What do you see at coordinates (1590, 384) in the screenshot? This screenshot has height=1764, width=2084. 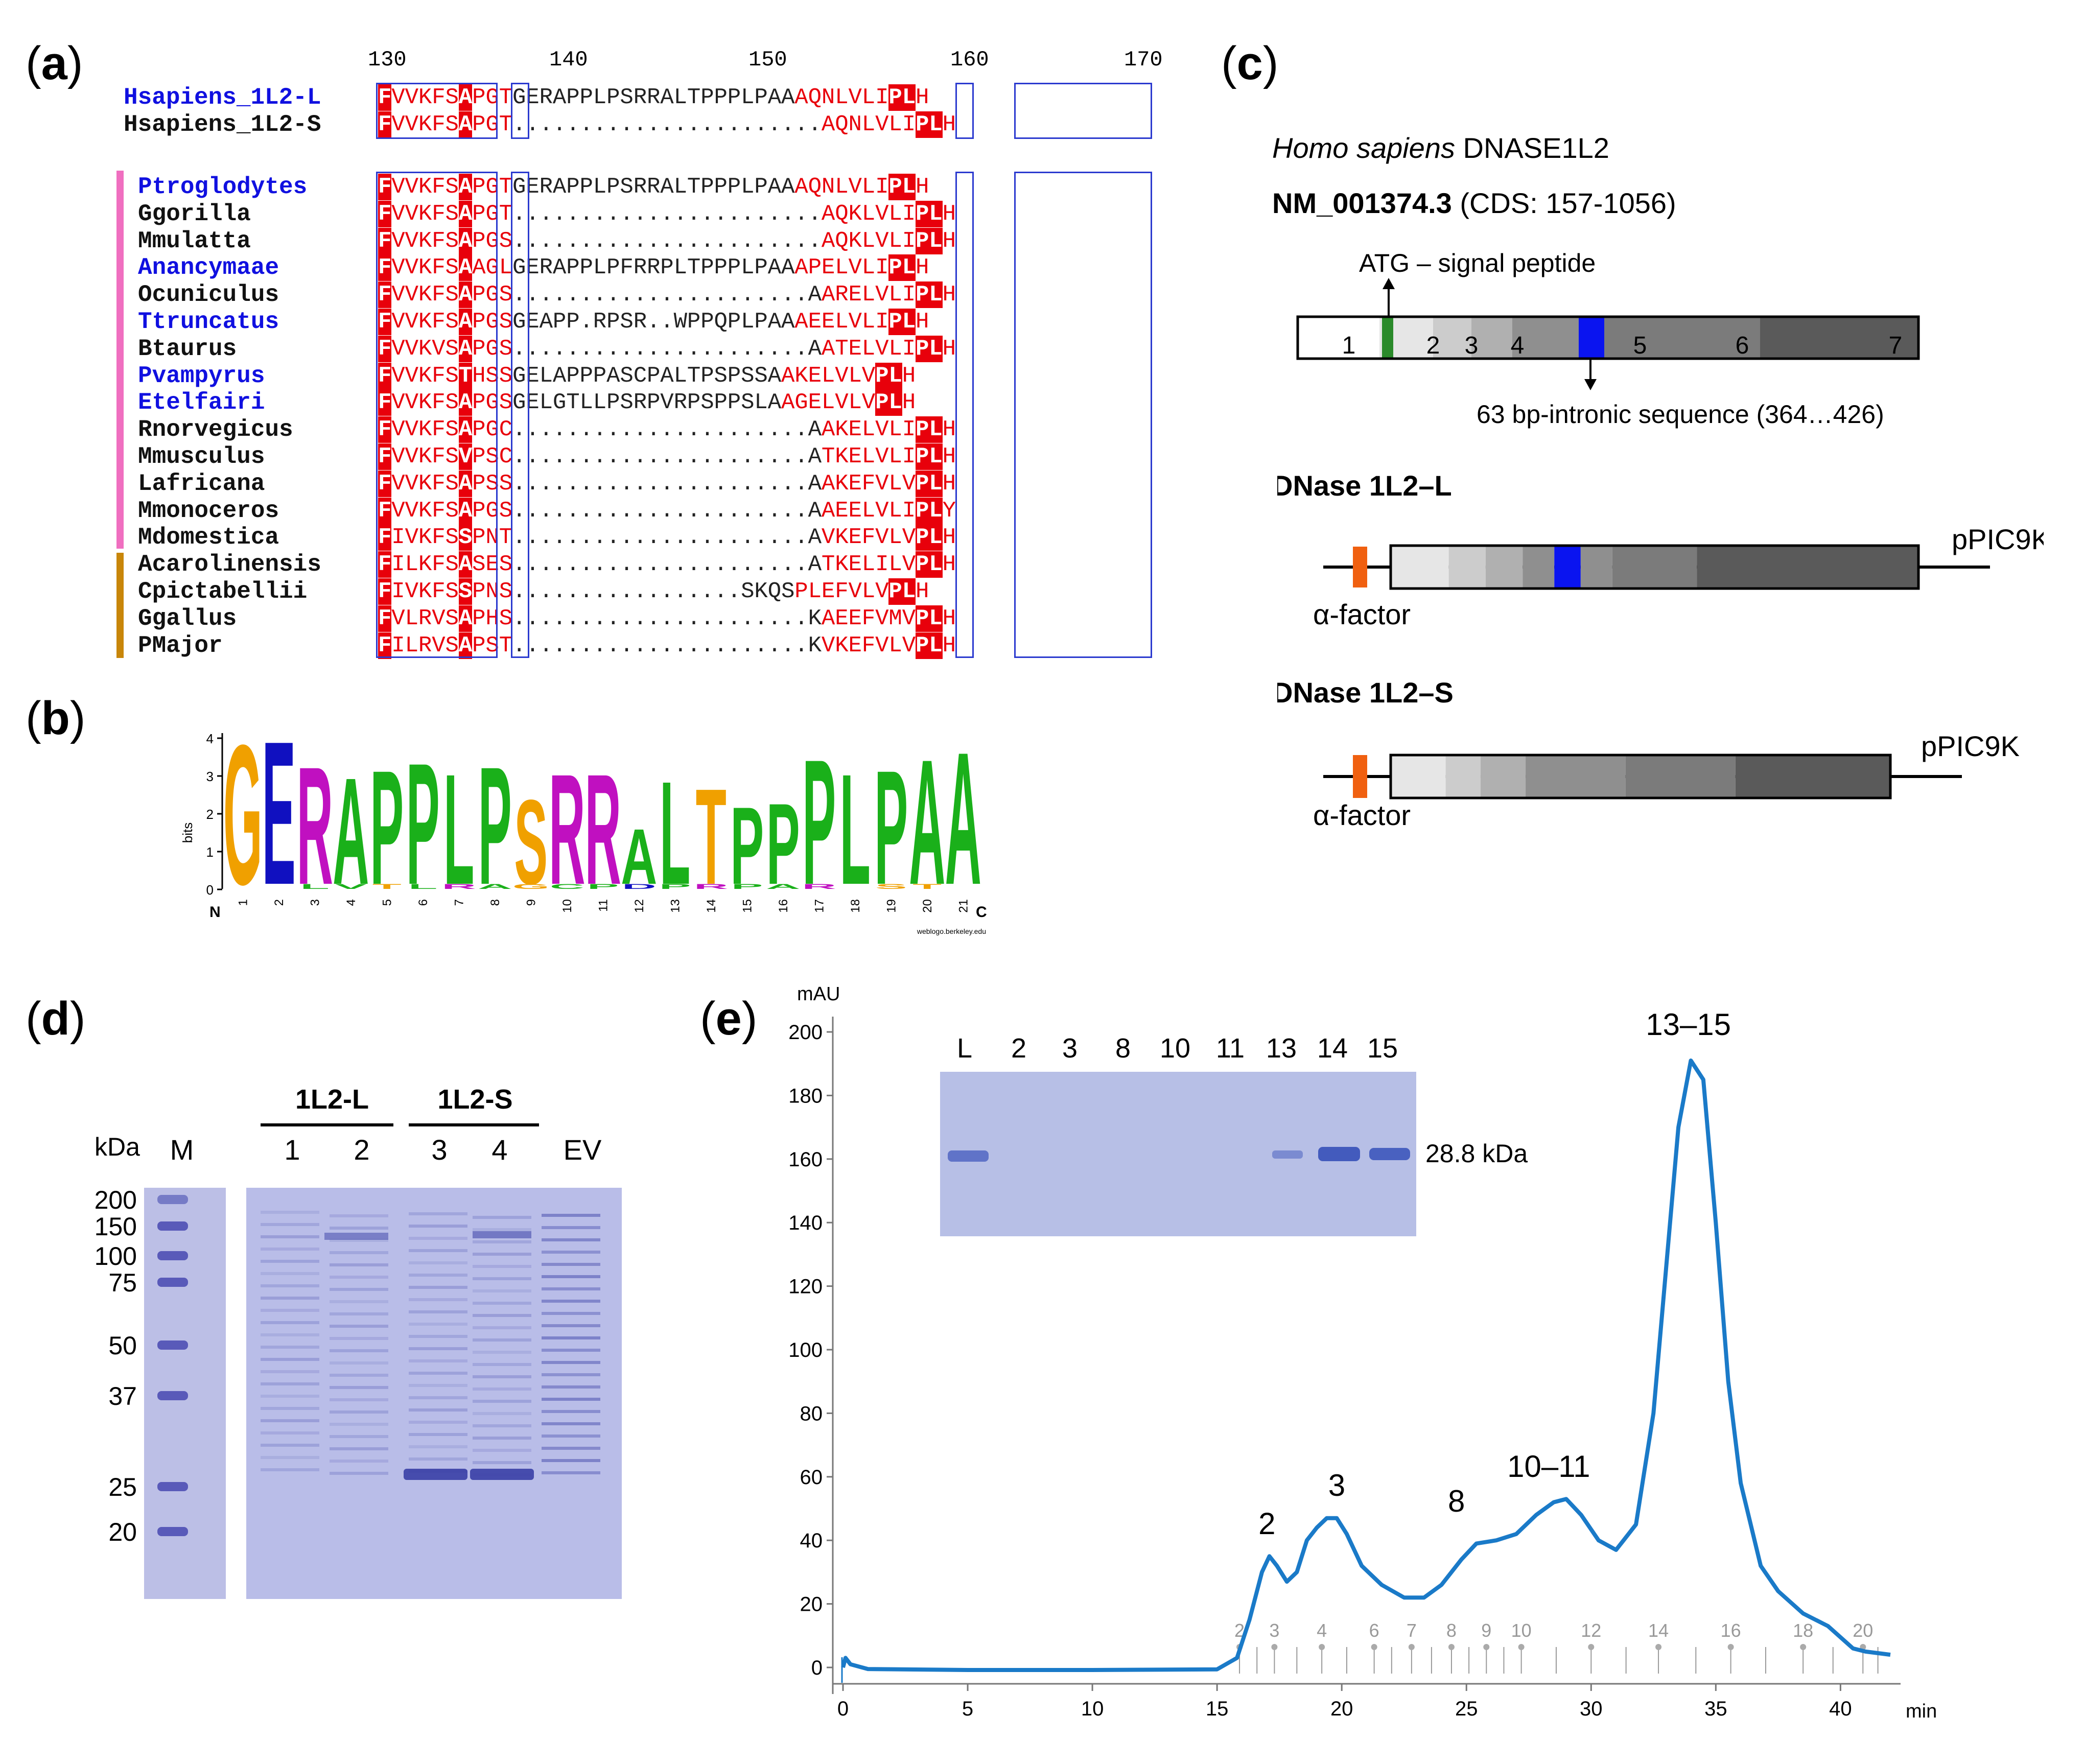 I see `intron-arrow-icon` at bounding box center [1590, 384].